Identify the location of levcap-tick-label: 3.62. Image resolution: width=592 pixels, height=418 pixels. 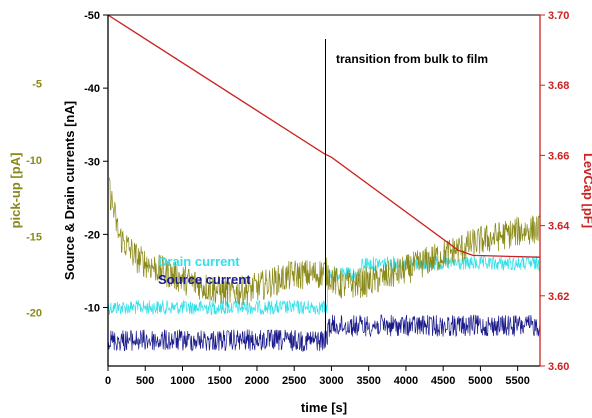
(558, 297).